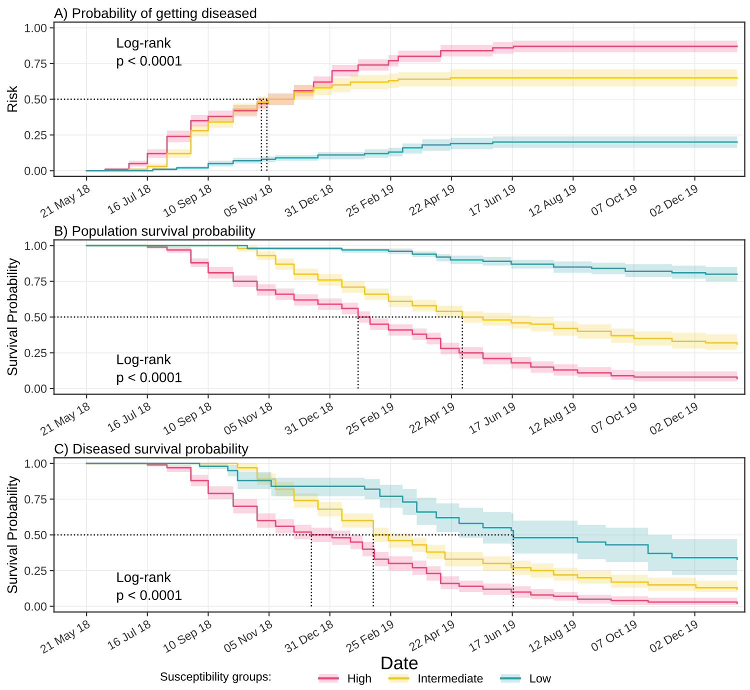  What do you see at coordinates (450, 678) in the screenshot?
I see `legend-label: Intermediate` at bounding box center [450, 678].